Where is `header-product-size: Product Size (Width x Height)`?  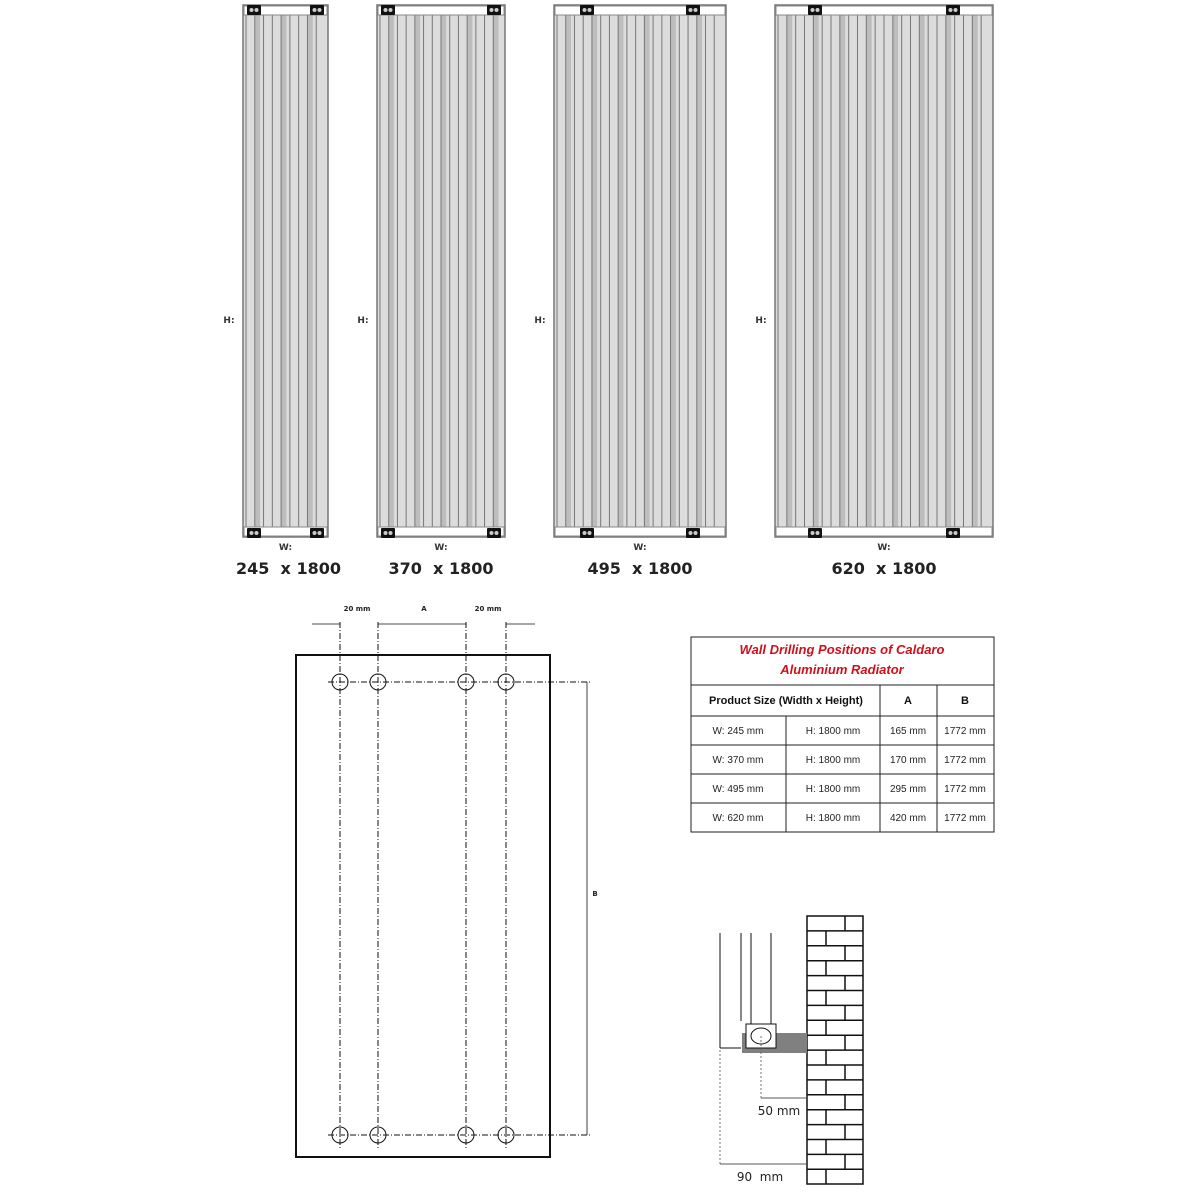
header-product-size: Product Size (Width x Height) is located at coordinates (786, 701).